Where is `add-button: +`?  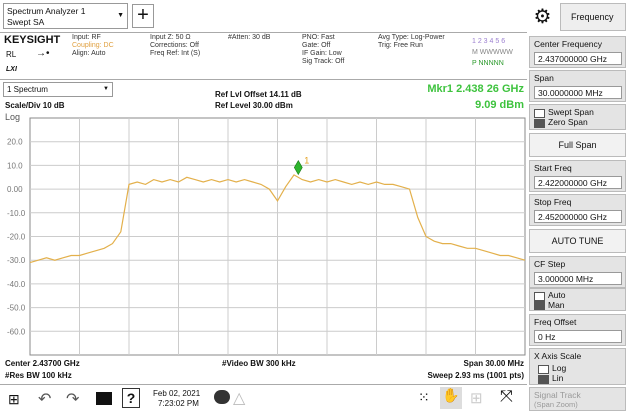 add-button: + is located at coordinates (143, 16).